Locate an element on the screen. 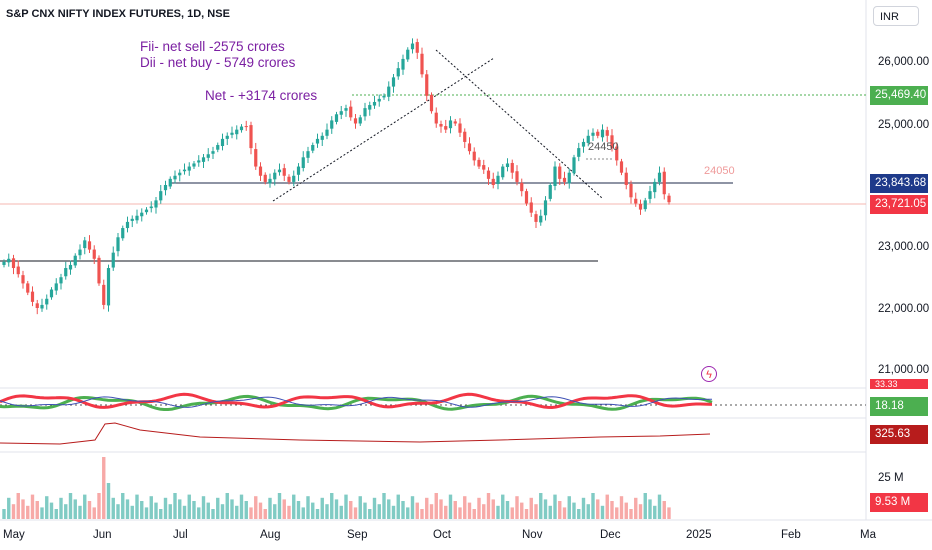 The width and height of the screenshot is (932, 550). price-tick-26000: 26,000.00 is located at coordinates (904, 62).